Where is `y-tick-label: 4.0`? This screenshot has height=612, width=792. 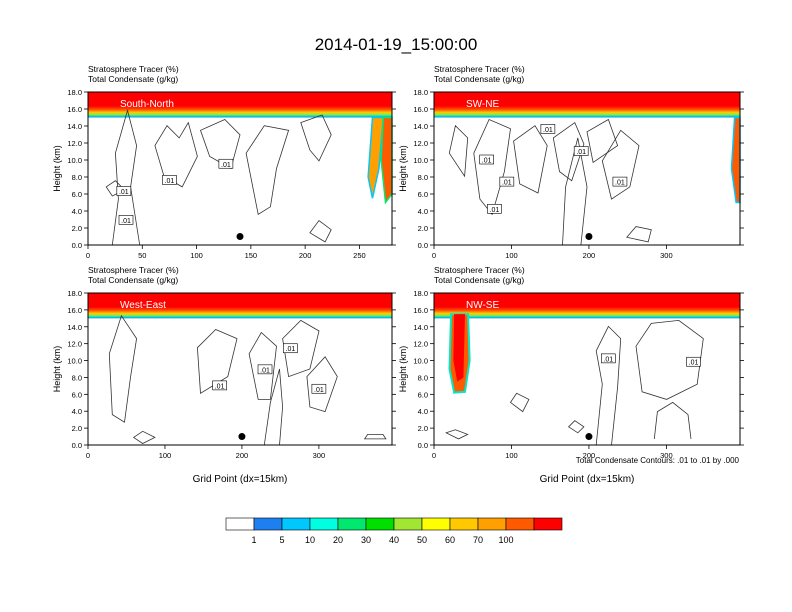 y-tick-label: 4.0 is located at coordinates (423, 411).